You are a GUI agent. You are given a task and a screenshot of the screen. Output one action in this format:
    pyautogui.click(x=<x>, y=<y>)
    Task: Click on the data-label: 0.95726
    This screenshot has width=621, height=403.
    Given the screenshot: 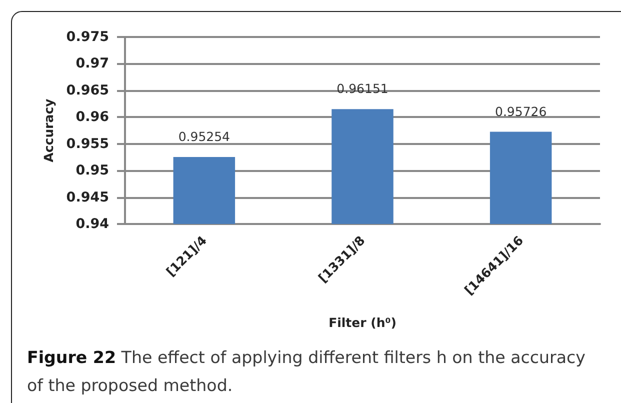 What is the action you would take?
    pyautogui.click(x=520, y=111)
    